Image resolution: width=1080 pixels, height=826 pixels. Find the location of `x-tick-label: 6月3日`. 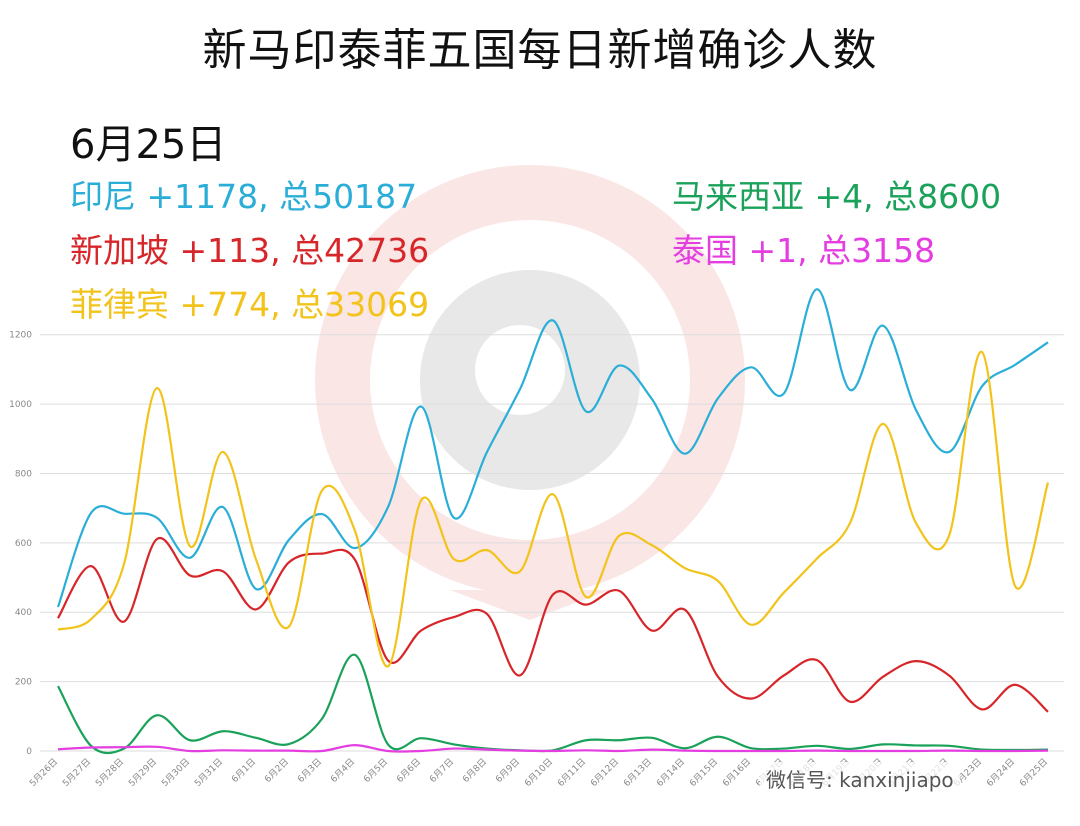

x-tick-label: 6月3日 is located at coordinates (310, 770).